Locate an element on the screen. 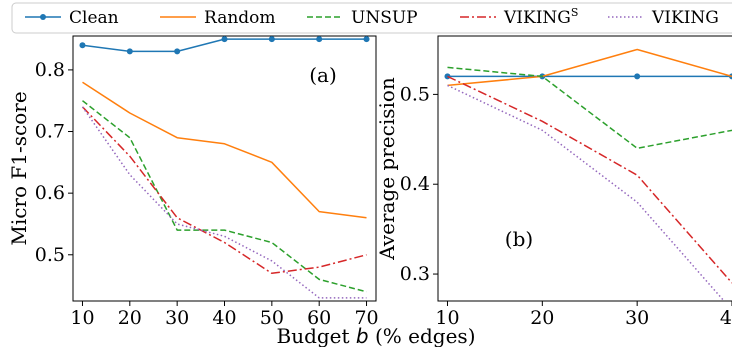  legend-item: VIKING is located at coordinates (663, 18).